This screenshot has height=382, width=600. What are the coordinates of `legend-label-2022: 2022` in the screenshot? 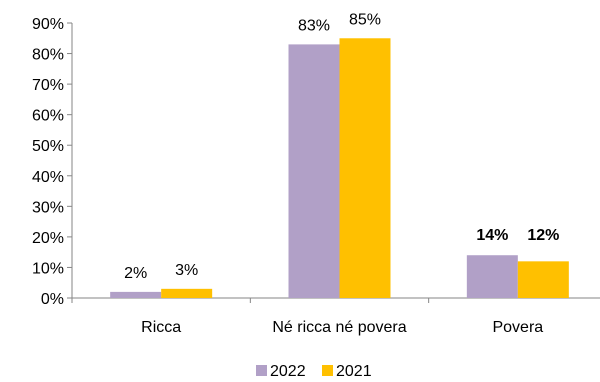 It's located at (288, 371).